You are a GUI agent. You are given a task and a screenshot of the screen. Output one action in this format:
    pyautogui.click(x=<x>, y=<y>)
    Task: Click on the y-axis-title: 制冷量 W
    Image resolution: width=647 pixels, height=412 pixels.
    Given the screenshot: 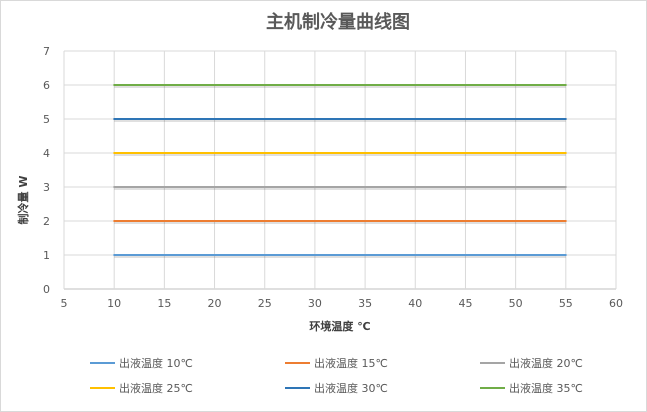 What is the action you would take?
    pyautogui.click(x=23, y=200)
    